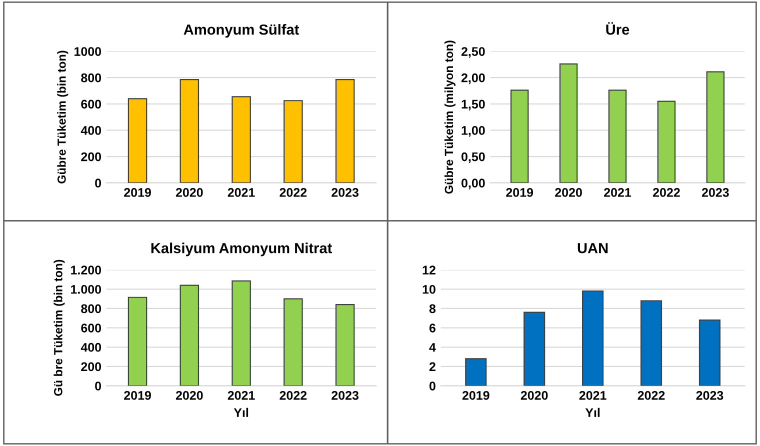 This screenshot has height=446, width=760. What do you see at coordinates (450, 117) in the screenshot?
I see `y-axis-title: Gübre Tüketim (milyon ton)` at bounding box center [450, 117].